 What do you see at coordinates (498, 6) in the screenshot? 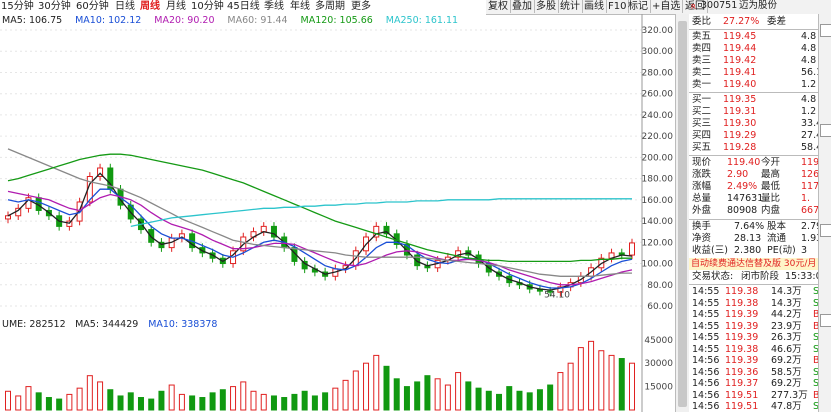
I see `restore-rights-button: 复权` at bounding box center [498, 6].